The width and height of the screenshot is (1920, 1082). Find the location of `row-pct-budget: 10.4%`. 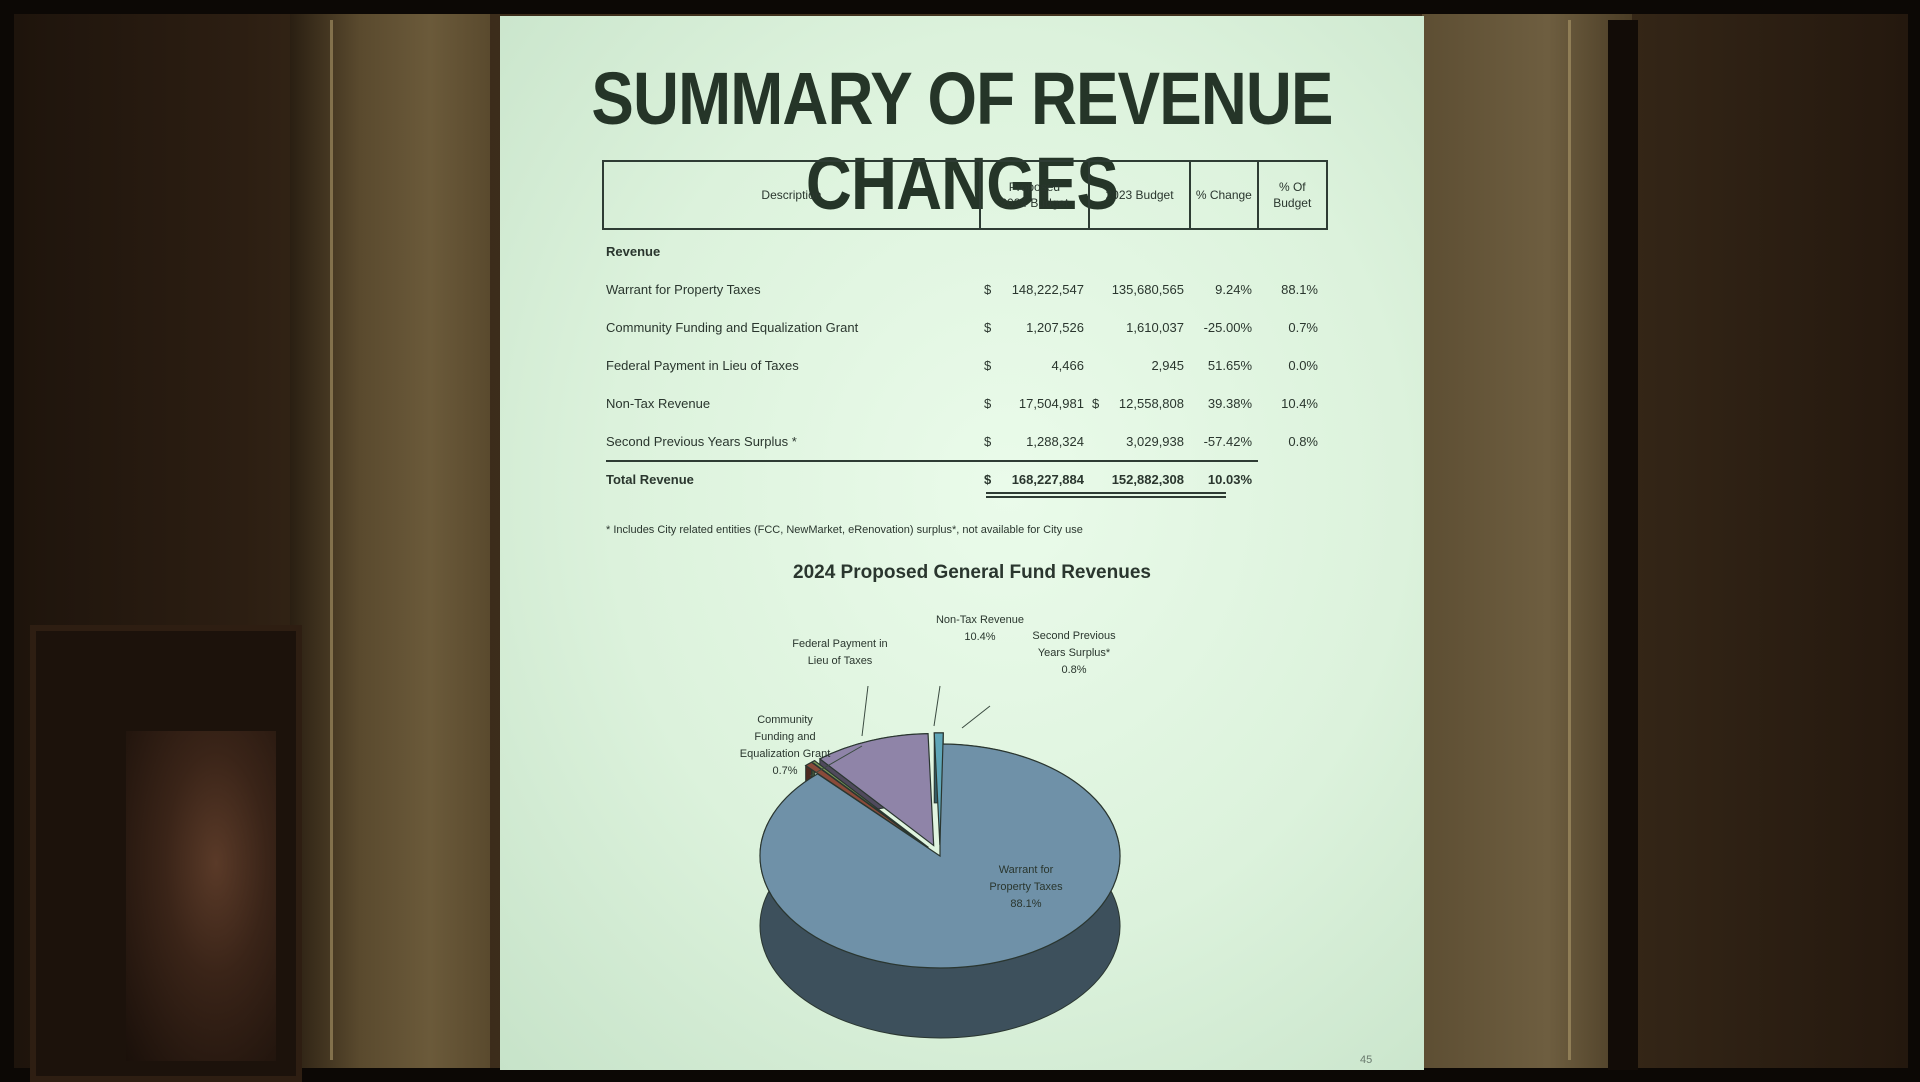

row-pct-budget: 10.4% is located at coordinates (1299, 403).